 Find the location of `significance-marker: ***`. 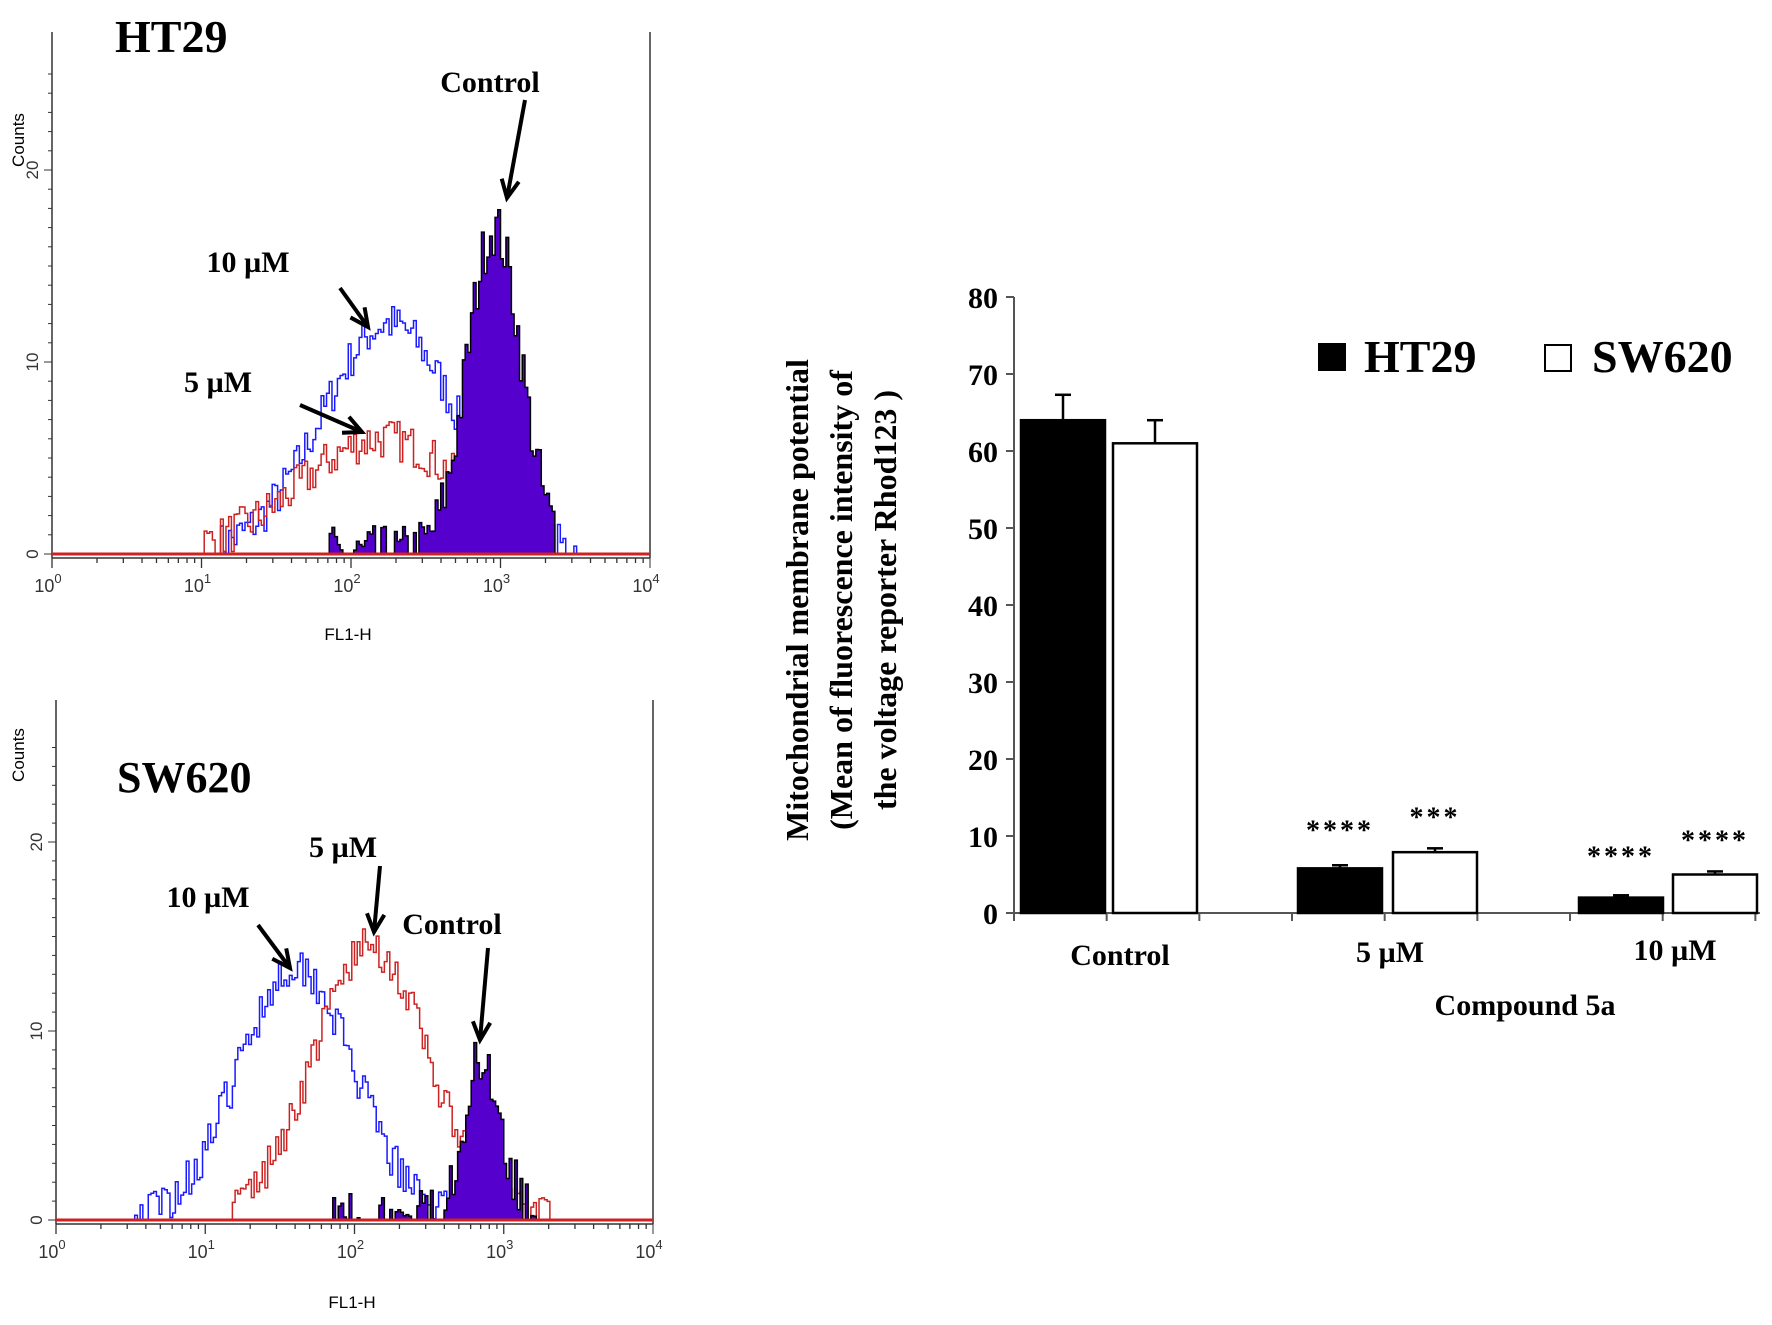

significance-marker: *** is located at coordinates (1435, 817).